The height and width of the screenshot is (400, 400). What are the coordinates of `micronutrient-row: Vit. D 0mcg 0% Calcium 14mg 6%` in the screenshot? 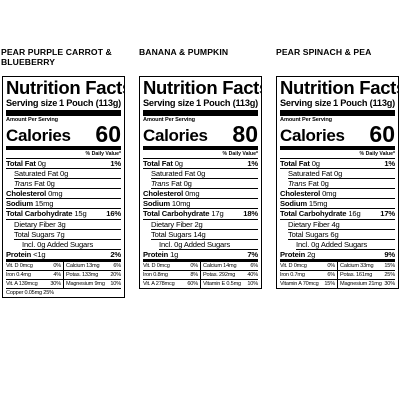 It's located at (200, 267).